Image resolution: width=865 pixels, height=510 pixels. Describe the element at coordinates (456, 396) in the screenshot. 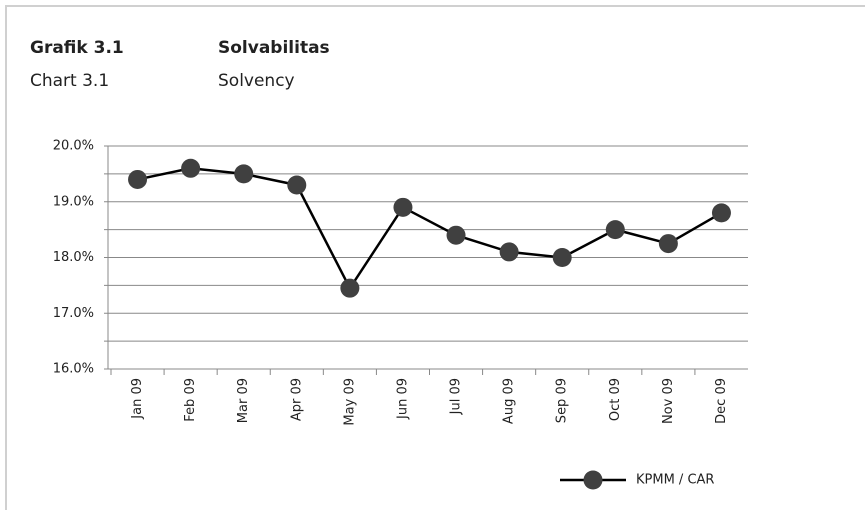

I see `x-tick-label: Jul 09` at that location.